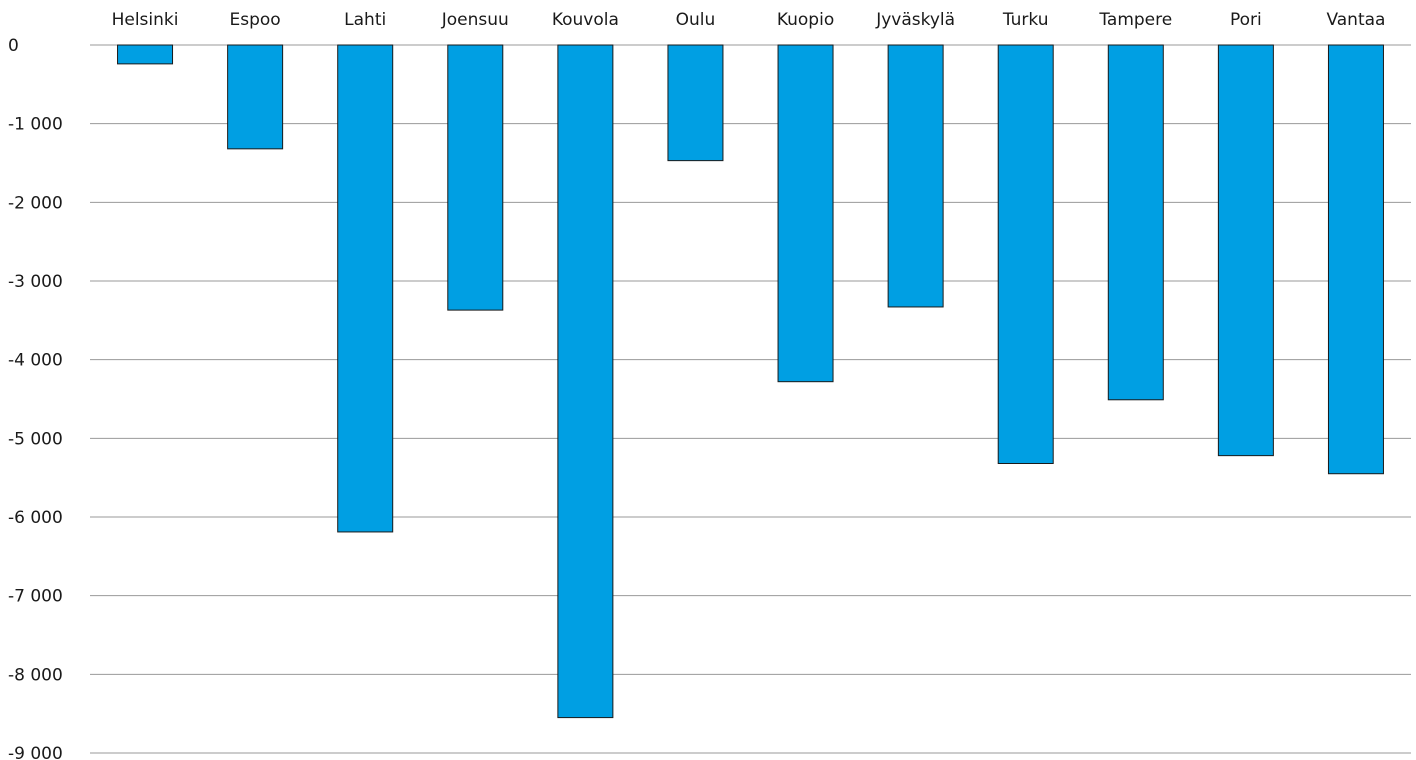 The width and height of the screenshot is (1416, 760). I want to click on category-label: Kuopio, so click(805, 20).